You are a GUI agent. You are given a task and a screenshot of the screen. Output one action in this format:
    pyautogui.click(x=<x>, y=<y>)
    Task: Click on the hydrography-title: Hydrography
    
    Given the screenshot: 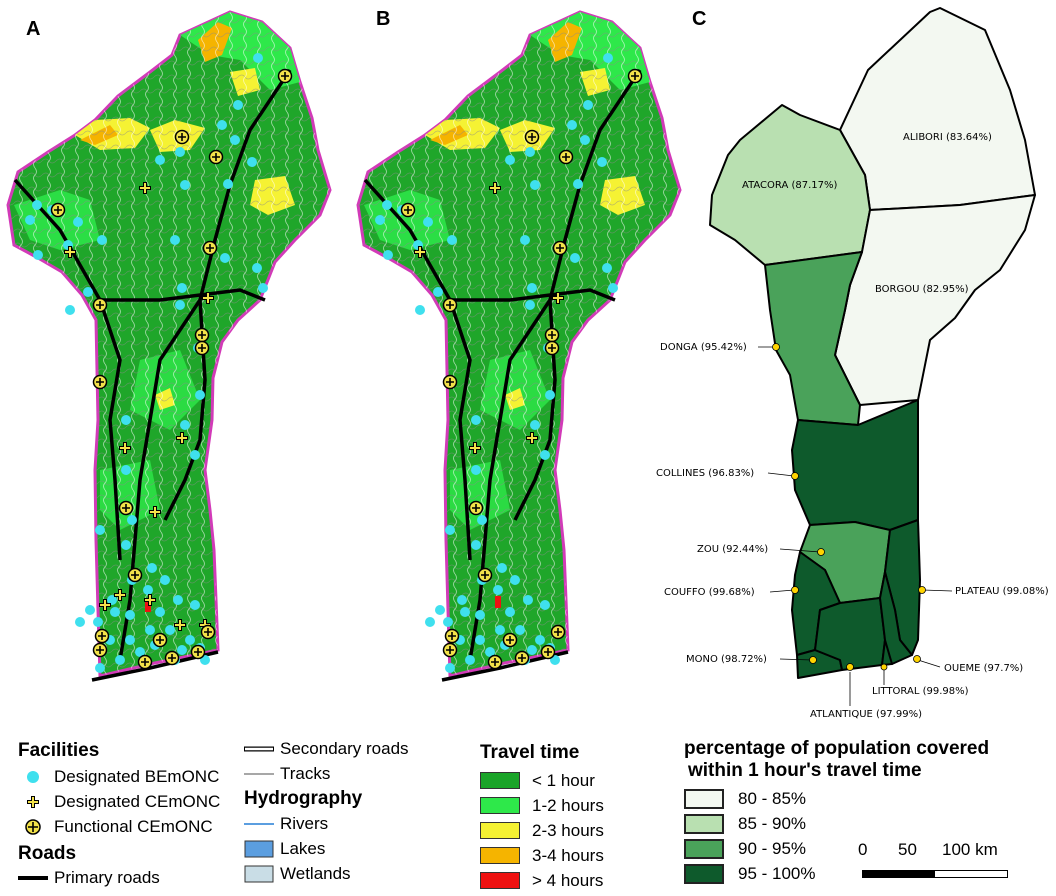 What is the action you would take?
    pyautogui.click(x=303, y=798)
    